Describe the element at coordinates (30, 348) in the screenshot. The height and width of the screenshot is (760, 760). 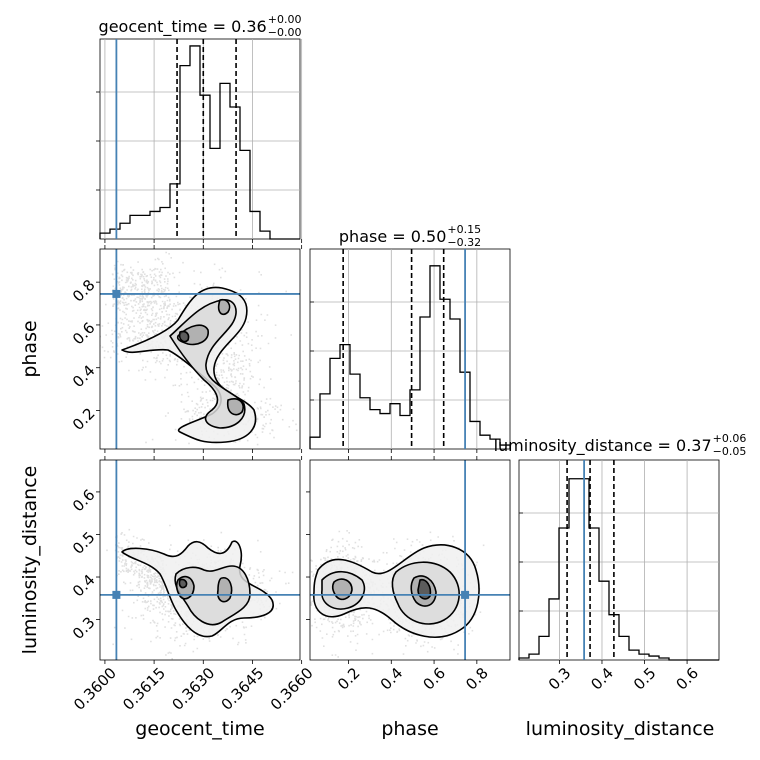
I see `y-axis-label-phase: phase` at that location.